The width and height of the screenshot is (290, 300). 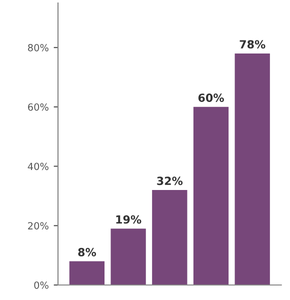 I want to click on data-label: 78%, so click(x=253, y=44).